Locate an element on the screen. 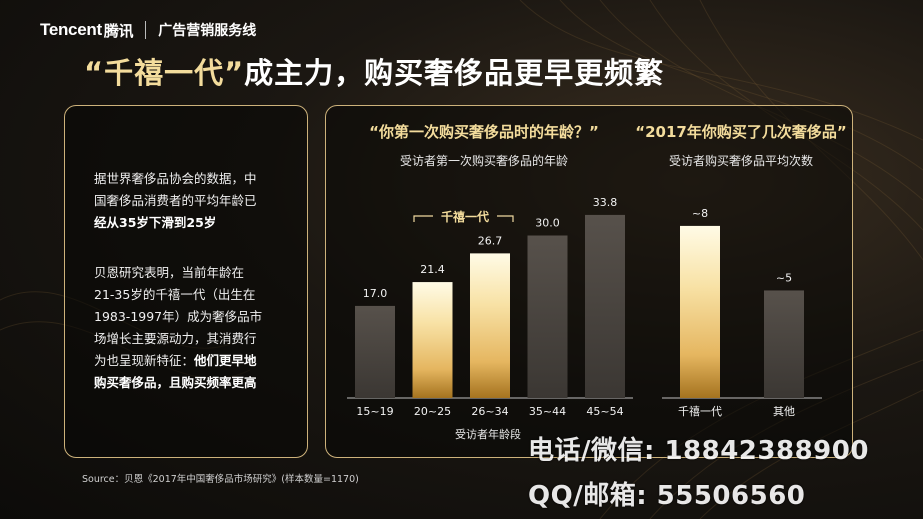 The width and height of the screenshot is (923, 519). chart-1-subtitle: 受访者第一次购买奢侈品的年龄 is located at coordinates (484, 160).